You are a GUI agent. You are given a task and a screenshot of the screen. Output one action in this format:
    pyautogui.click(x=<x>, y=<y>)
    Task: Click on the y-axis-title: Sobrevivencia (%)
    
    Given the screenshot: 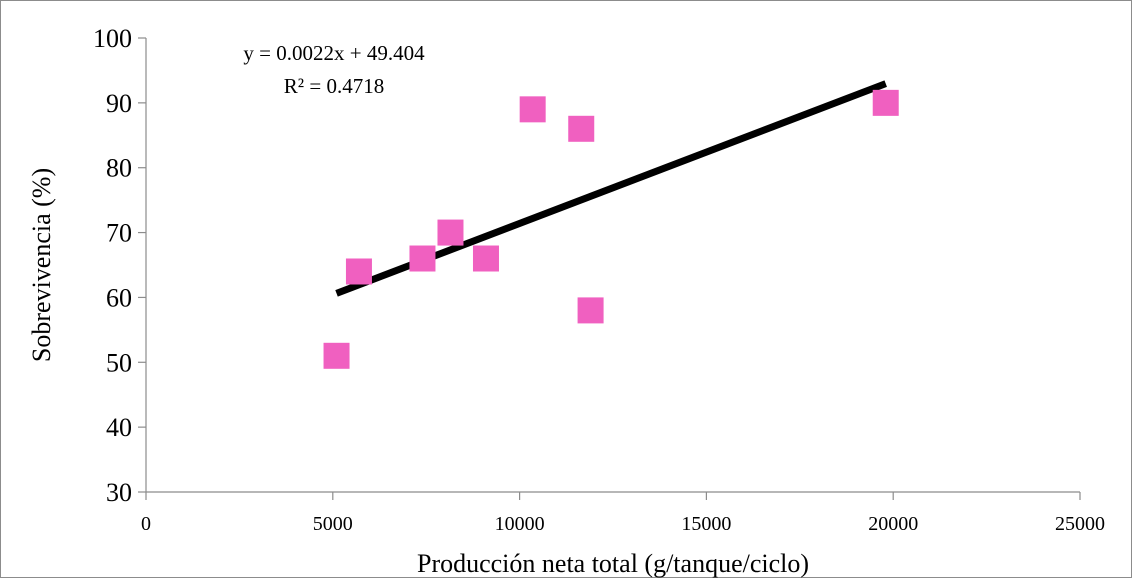 What is the action you would take?
    pyautogui.click(x=41, y=265)
    